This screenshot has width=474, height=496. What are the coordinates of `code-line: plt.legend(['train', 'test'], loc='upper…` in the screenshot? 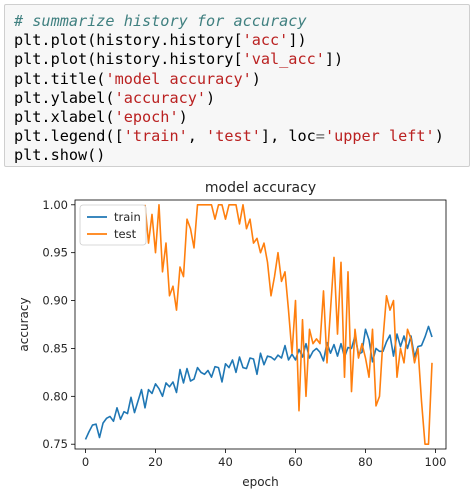 It's located at (241, 136).